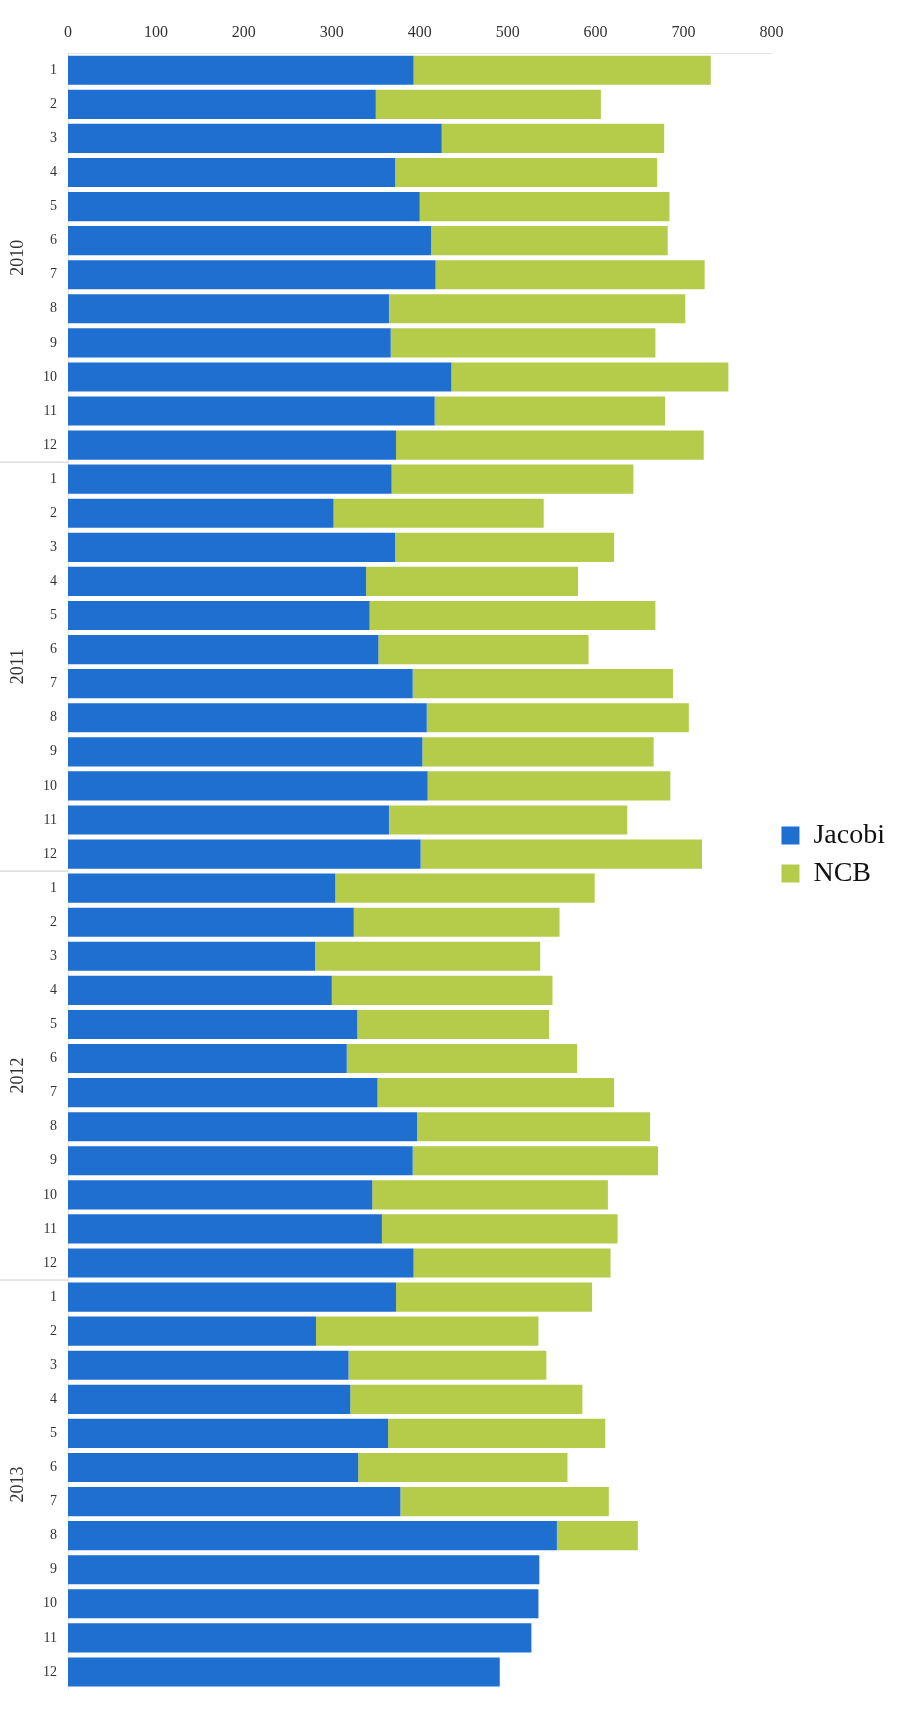 This screenshot has height=1709, width=915. What do you see at coordinates (16, 1075) in the screenshot?
I see `text: 2012` at bounding box center [16, 1075].